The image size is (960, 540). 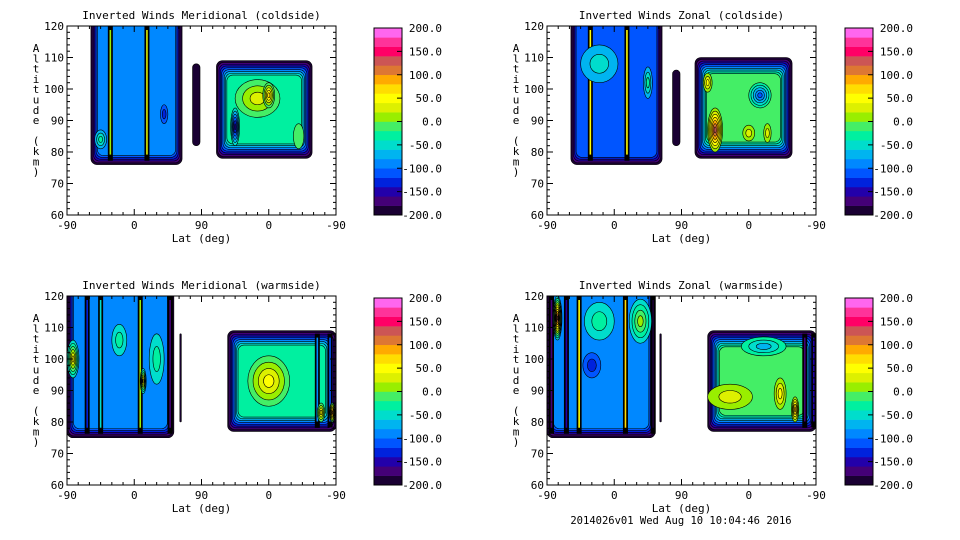 What do you see at coordinates (425, 345) in the screenshot?
I see `colorbar-label: 100.0` at bounding box center [425, 345].